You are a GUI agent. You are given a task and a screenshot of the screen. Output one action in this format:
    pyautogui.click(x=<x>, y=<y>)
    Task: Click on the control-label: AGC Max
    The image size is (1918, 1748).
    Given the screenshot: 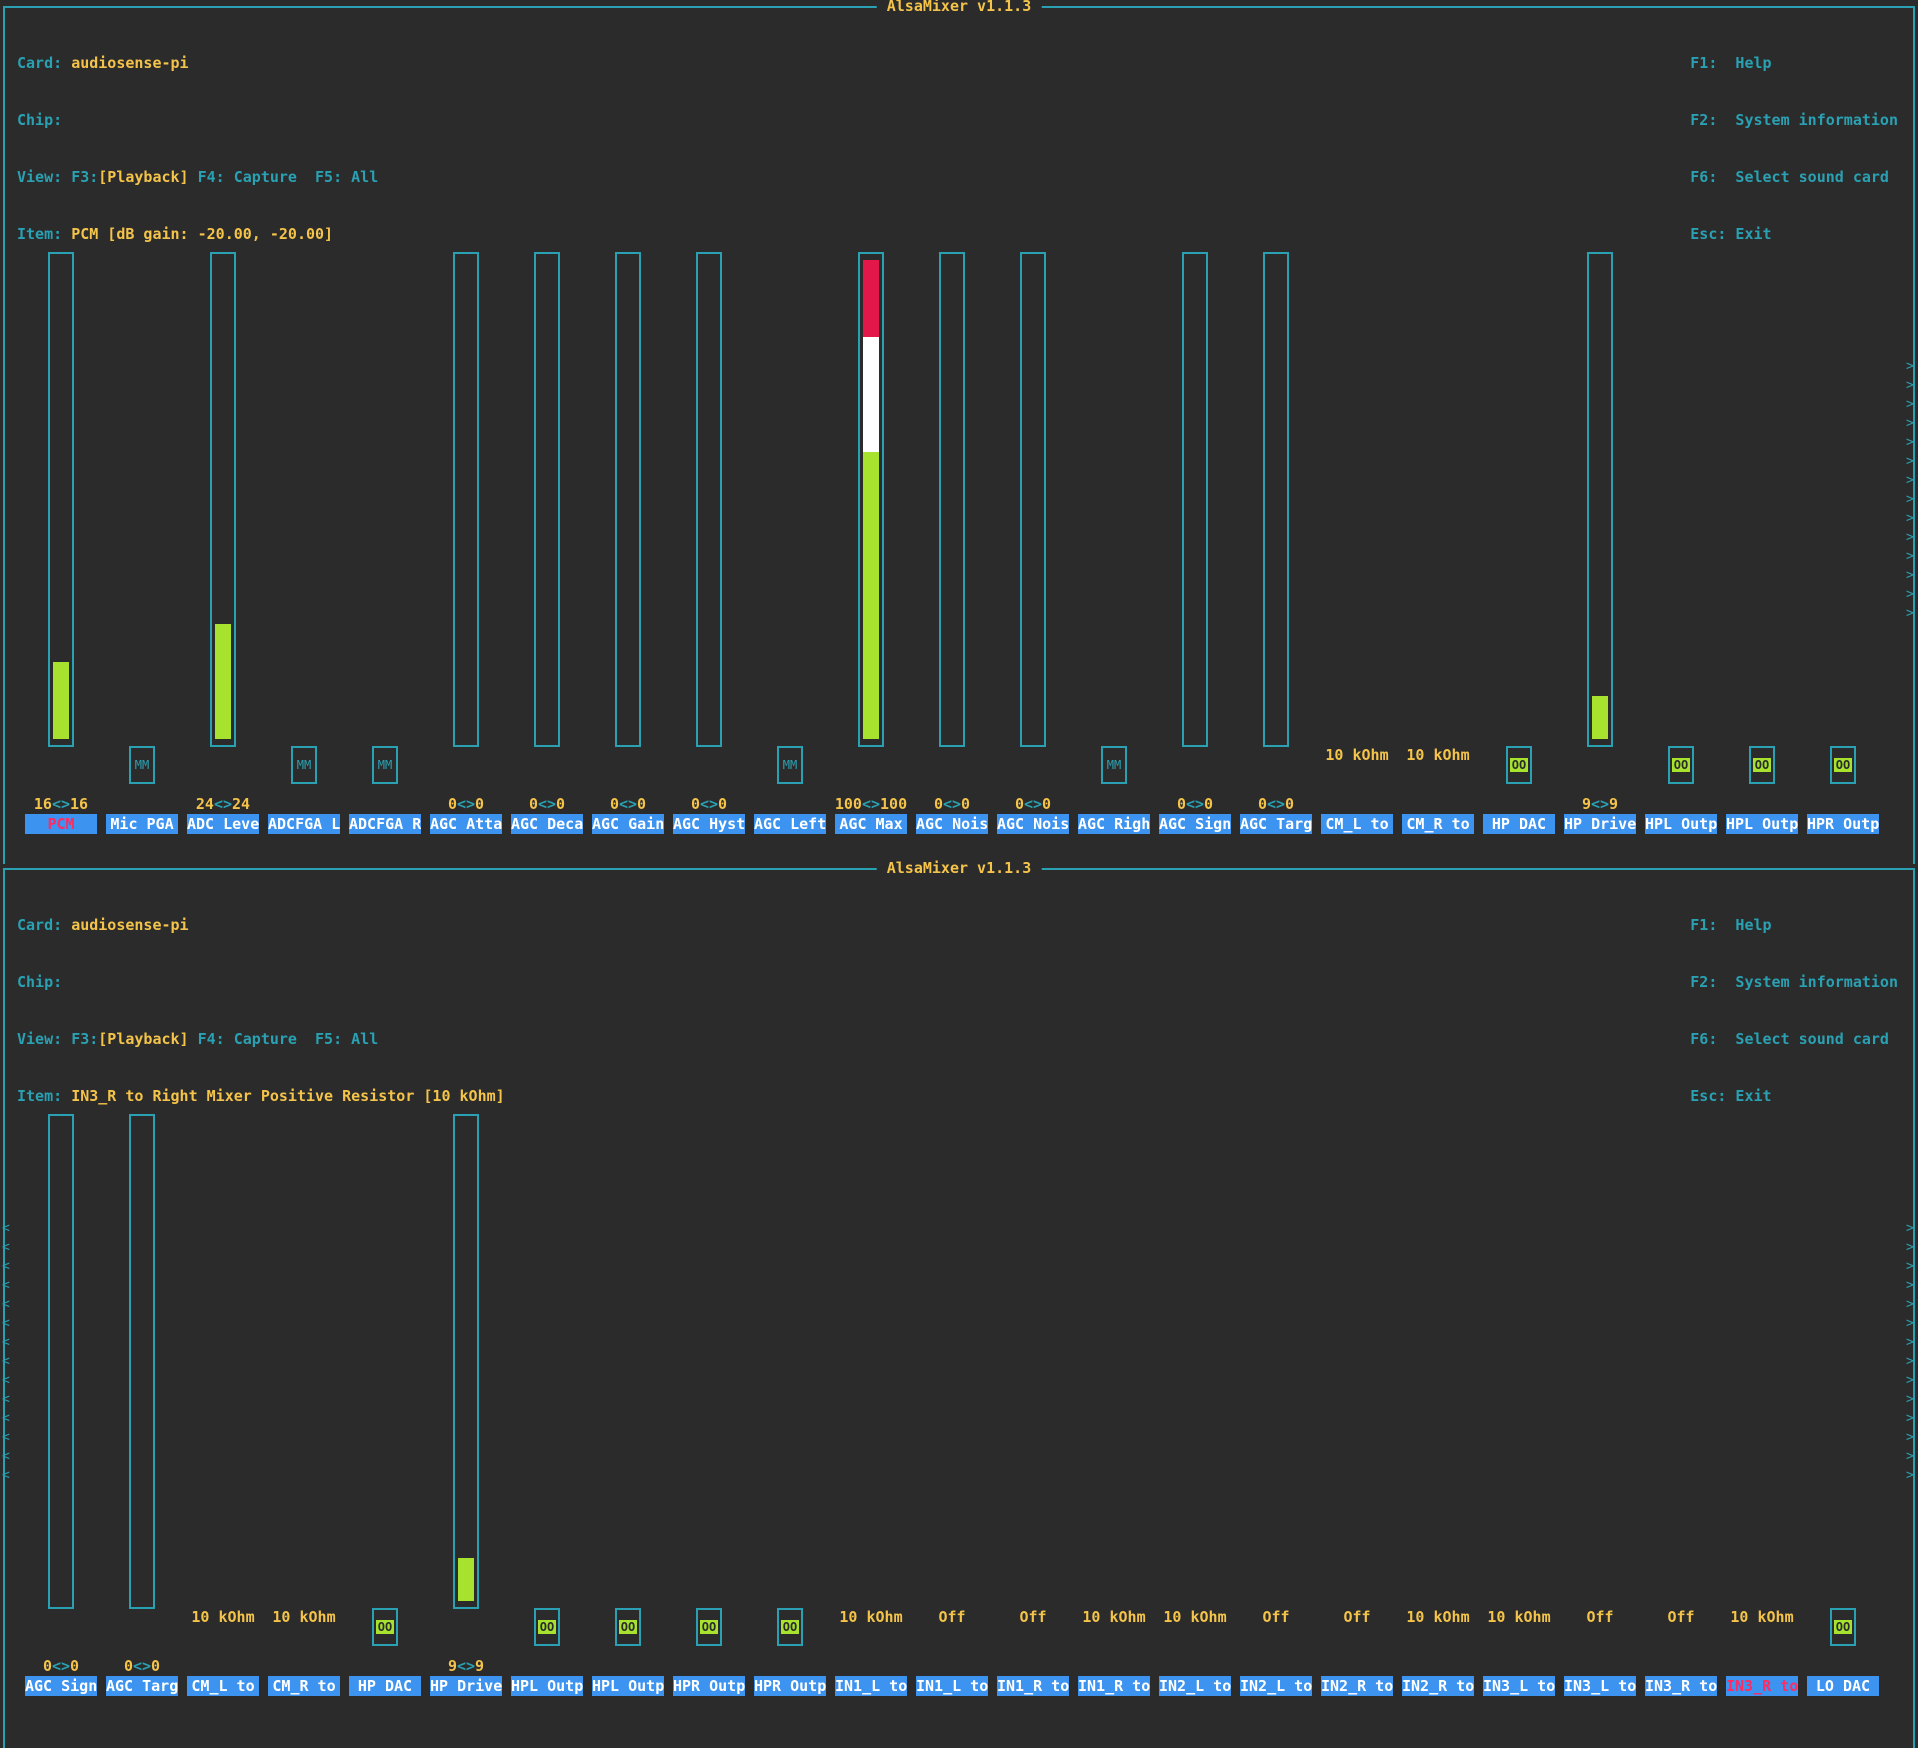 What is the action you would take?
    pyautogui.click(x=871, y=824)
    